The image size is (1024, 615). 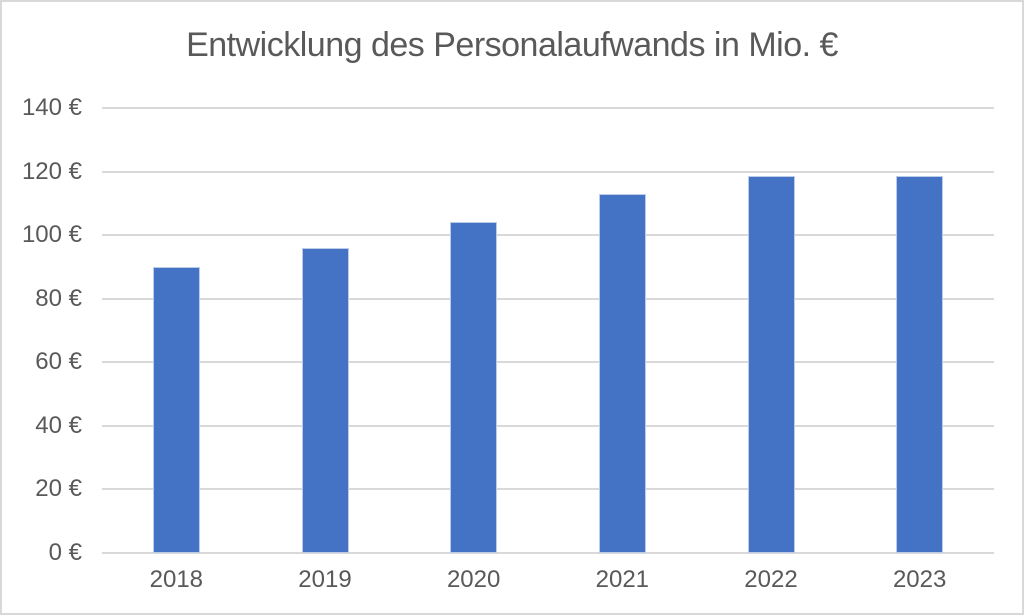 What do you see at coordinates (474, 387) in the screenshot?
I see `bar-2020` at bounding box center [474, 387].